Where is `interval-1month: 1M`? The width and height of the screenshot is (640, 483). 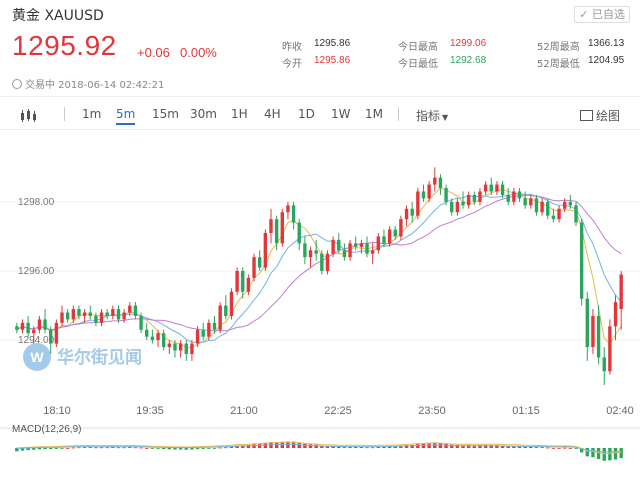 interval-1month: 1M is located at coordinates (374, 114).